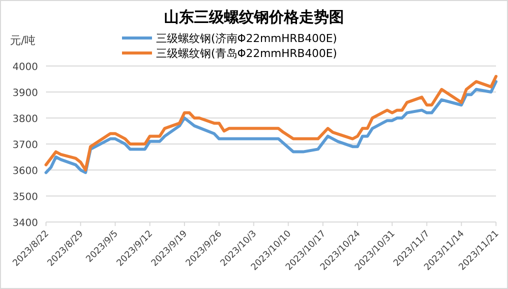 This screenshot has width=508, height=289. What do you see at coordinates (23, 40) in the screenshot?
I see `y-axis-title: 元/吨` at bounding box center [23, 40].